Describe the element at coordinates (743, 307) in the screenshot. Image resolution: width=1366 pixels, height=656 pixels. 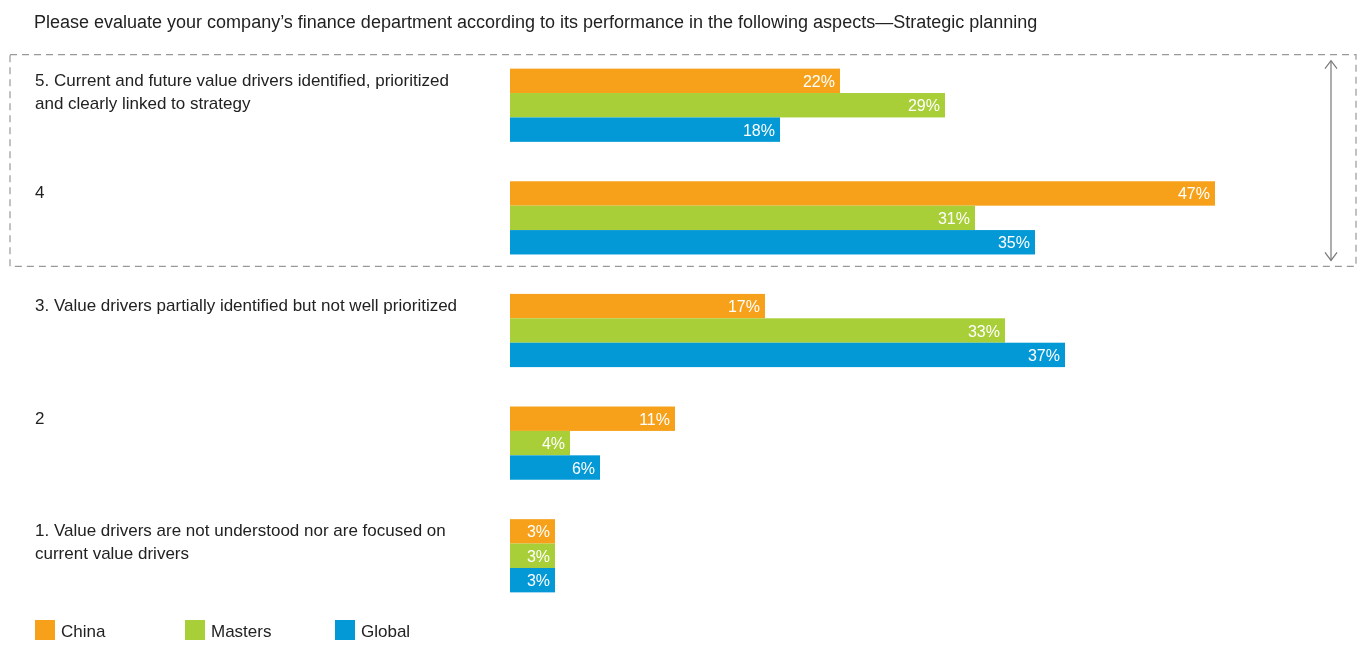
I see `data-label: 17%` at that location.